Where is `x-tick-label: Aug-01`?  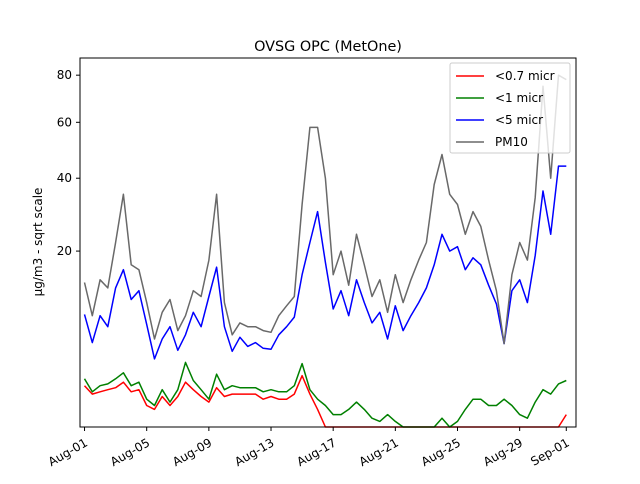
x-tick-label: Aug-01 is located at coordinates (68, 452).